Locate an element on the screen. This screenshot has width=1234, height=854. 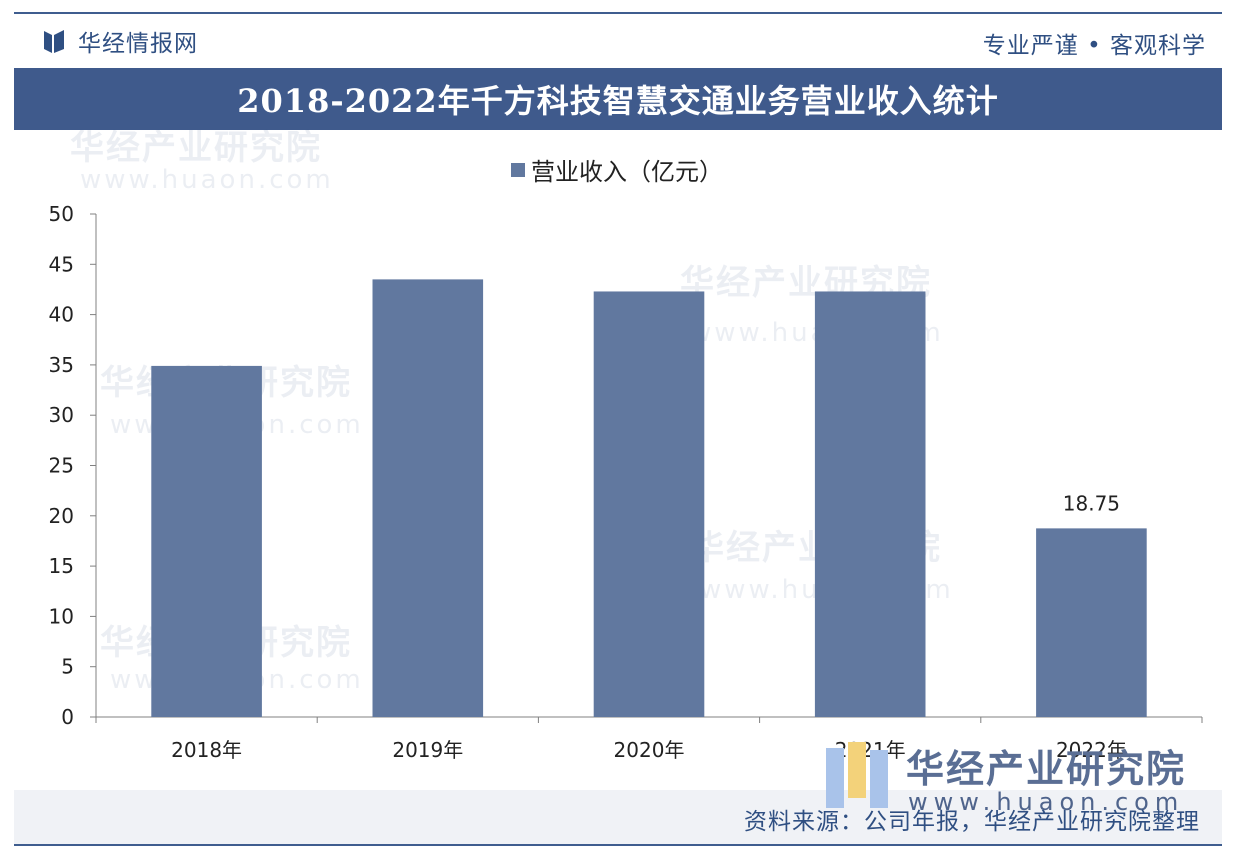
y-tick-label: 25 is located at coordinates (61, 466).